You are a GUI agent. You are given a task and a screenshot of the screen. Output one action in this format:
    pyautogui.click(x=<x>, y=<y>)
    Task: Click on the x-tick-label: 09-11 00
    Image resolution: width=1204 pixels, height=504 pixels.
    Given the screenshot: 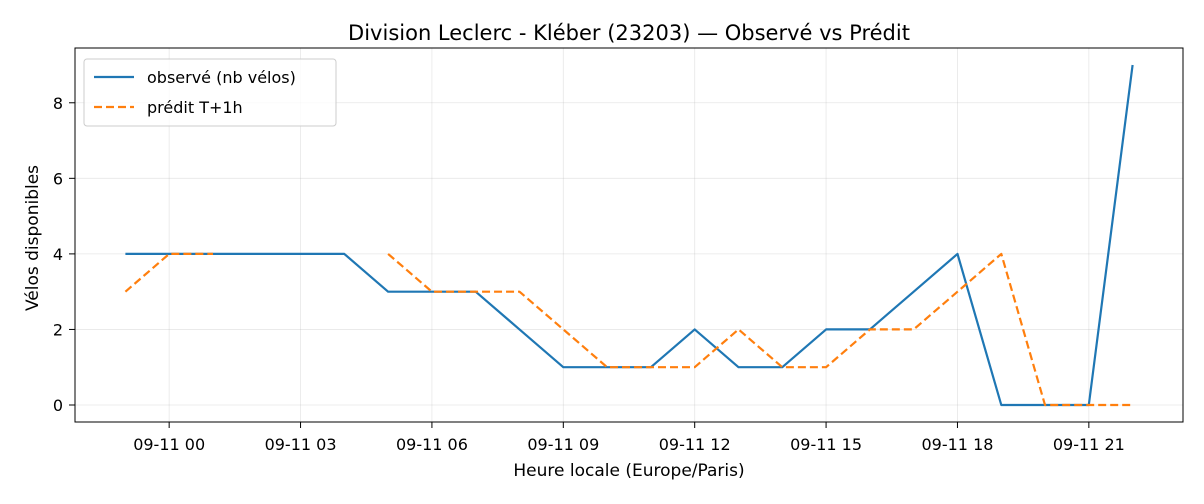 What is the action you would take?
    pyautogui.click(x=169, y=444)
    